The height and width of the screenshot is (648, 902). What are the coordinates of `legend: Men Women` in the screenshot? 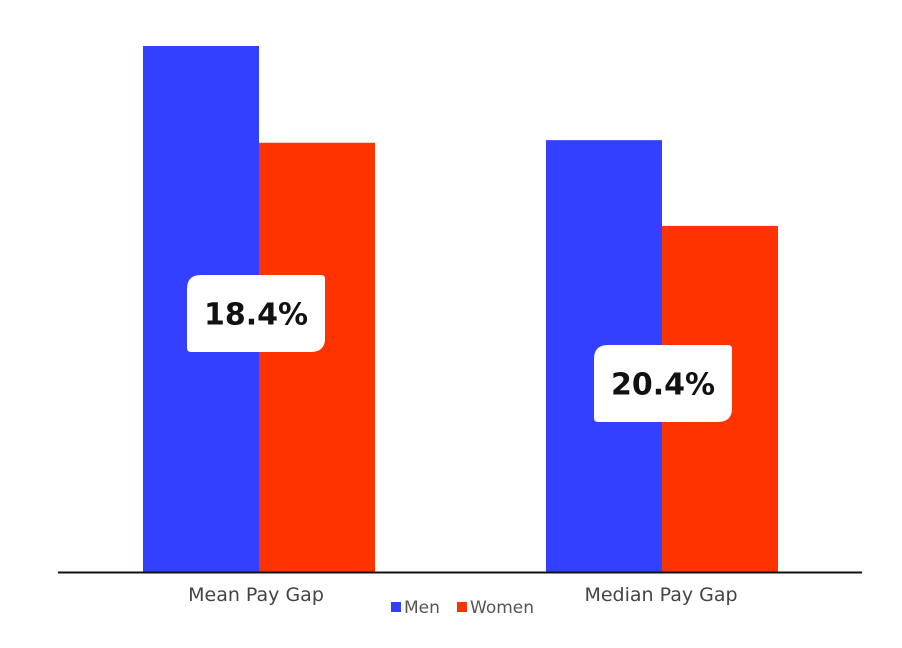 It's located at (462, 608).